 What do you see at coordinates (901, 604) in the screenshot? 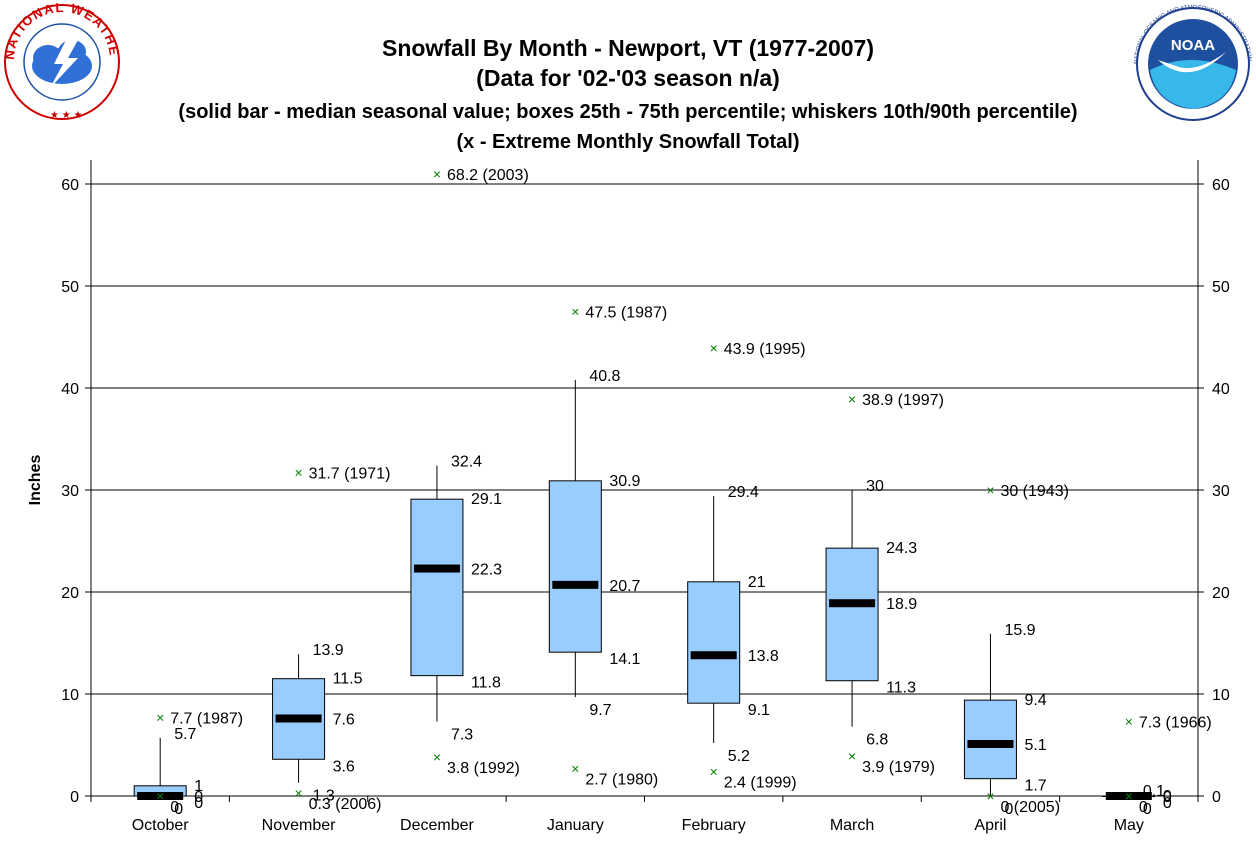
I see `median-label: 18.9` at bounding box center [901, 604].